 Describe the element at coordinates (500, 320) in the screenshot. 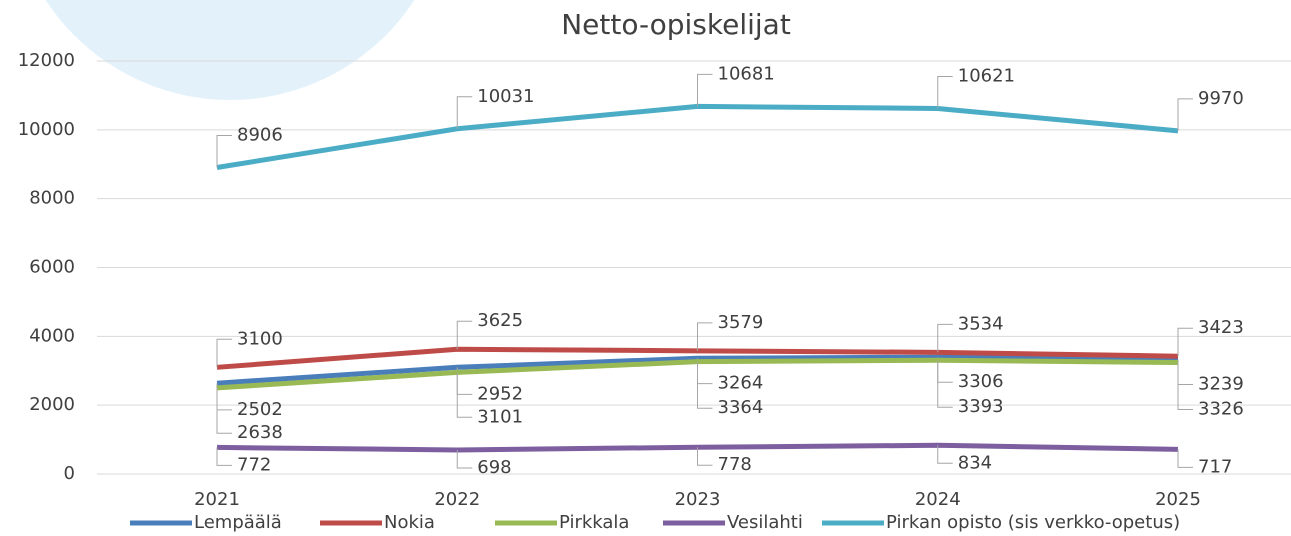

I see `data-label: 3625` at that location.